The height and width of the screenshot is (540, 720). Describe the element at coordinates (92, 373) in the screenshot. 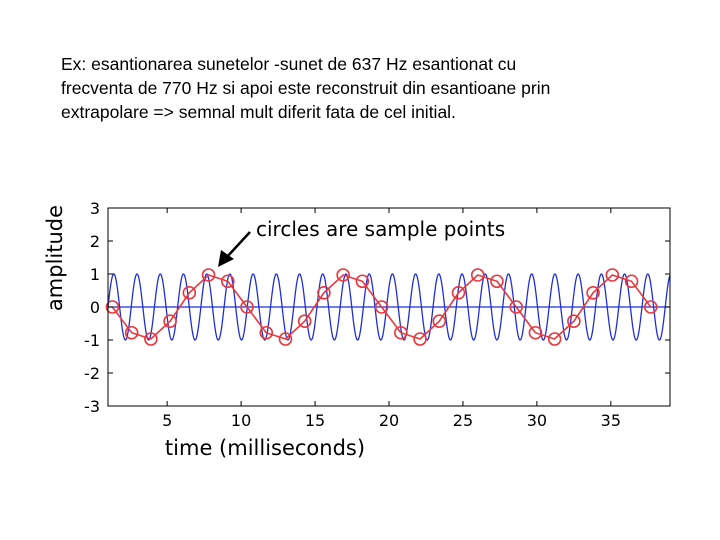

I see `y-tick-label: -2` at that location.